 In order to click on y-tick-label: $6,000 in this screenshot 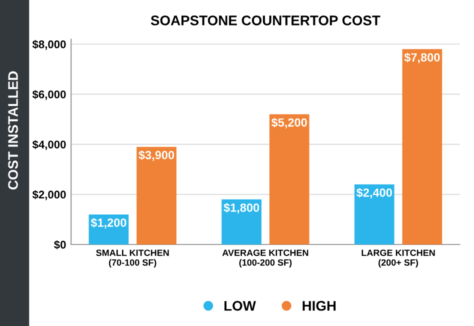, I will do `click(49, 95)`.